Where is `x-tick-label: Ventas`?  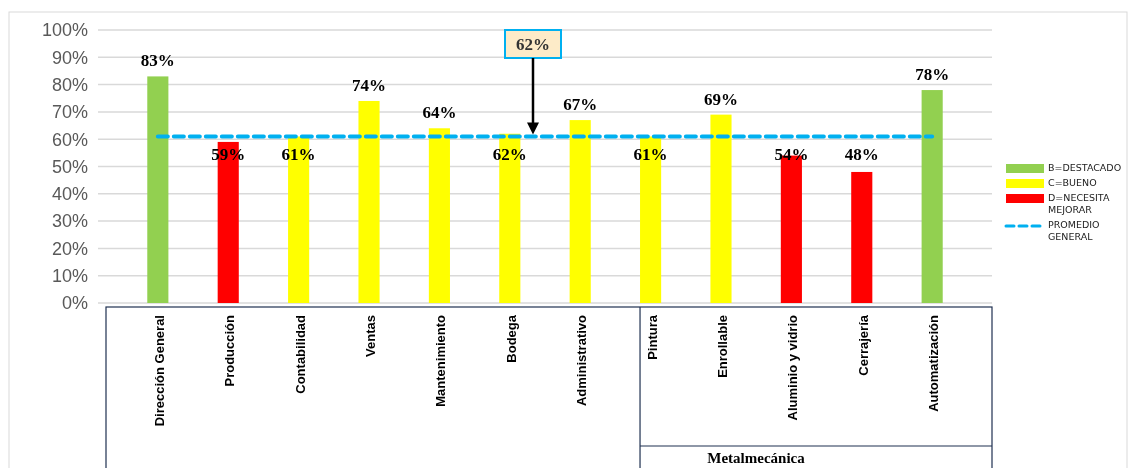
x-tick-label: Ventas is located at coordinates (371, 336).